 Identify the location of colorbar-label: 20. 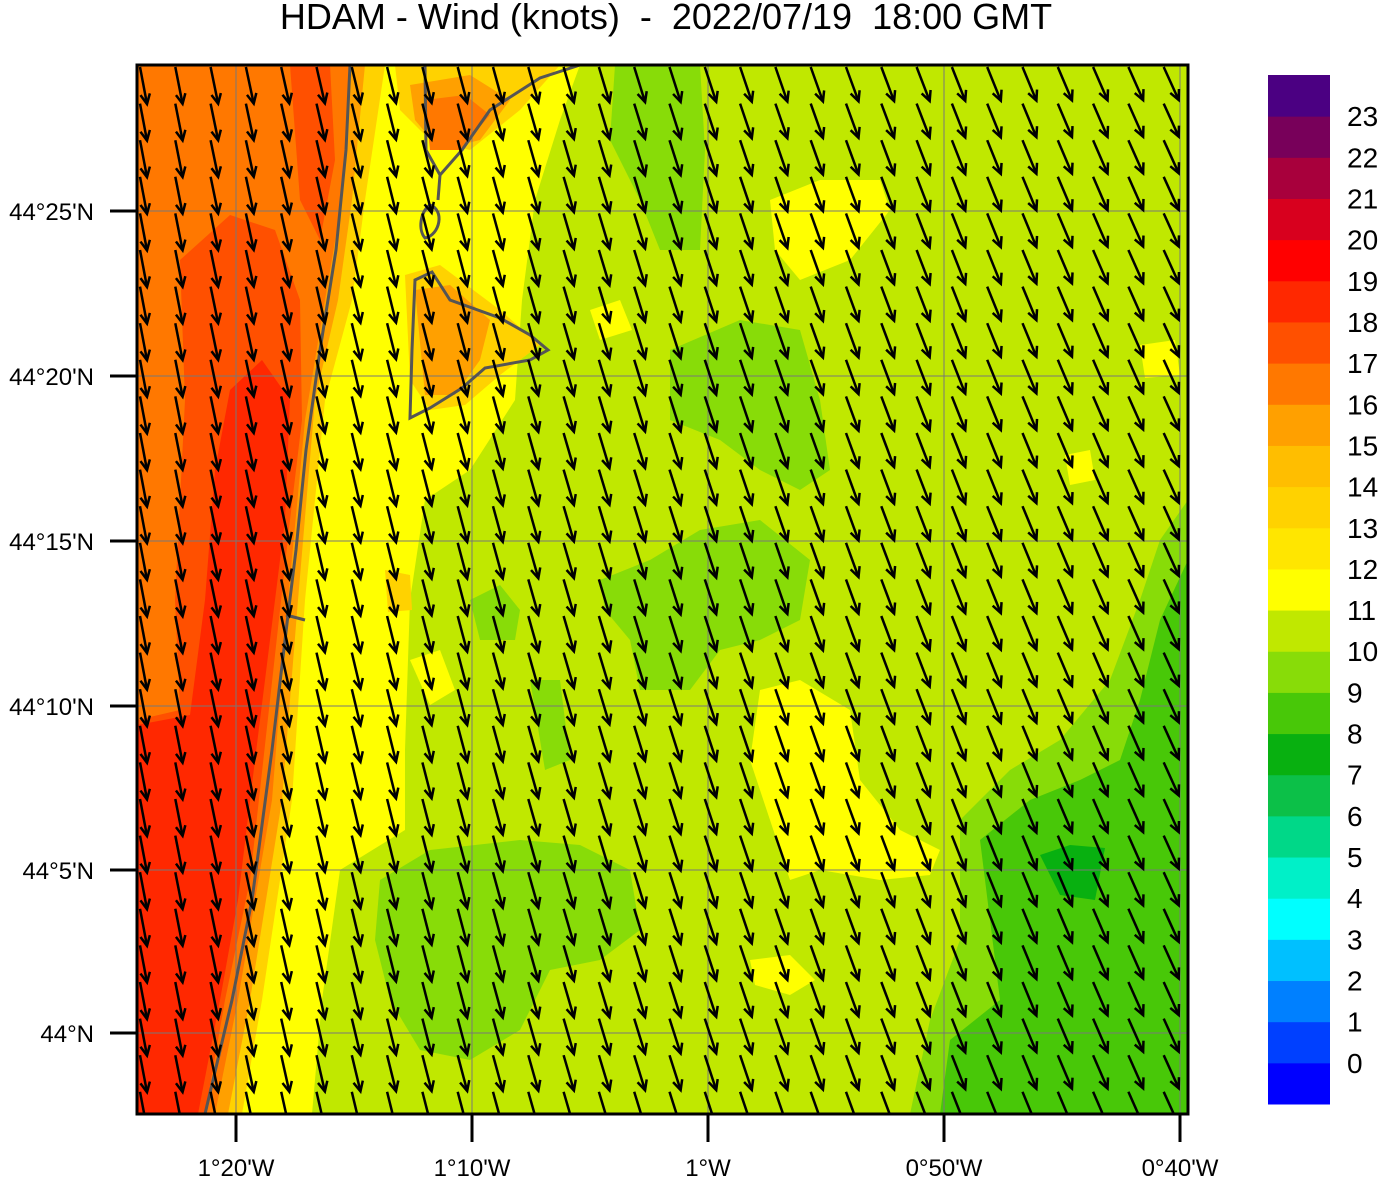
(1362, 240).